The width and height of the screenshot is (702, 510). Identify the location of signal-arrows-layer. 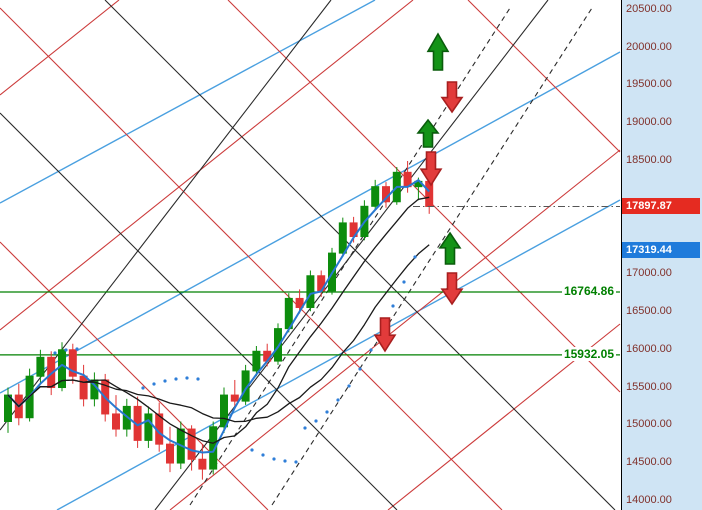
(418, 192).